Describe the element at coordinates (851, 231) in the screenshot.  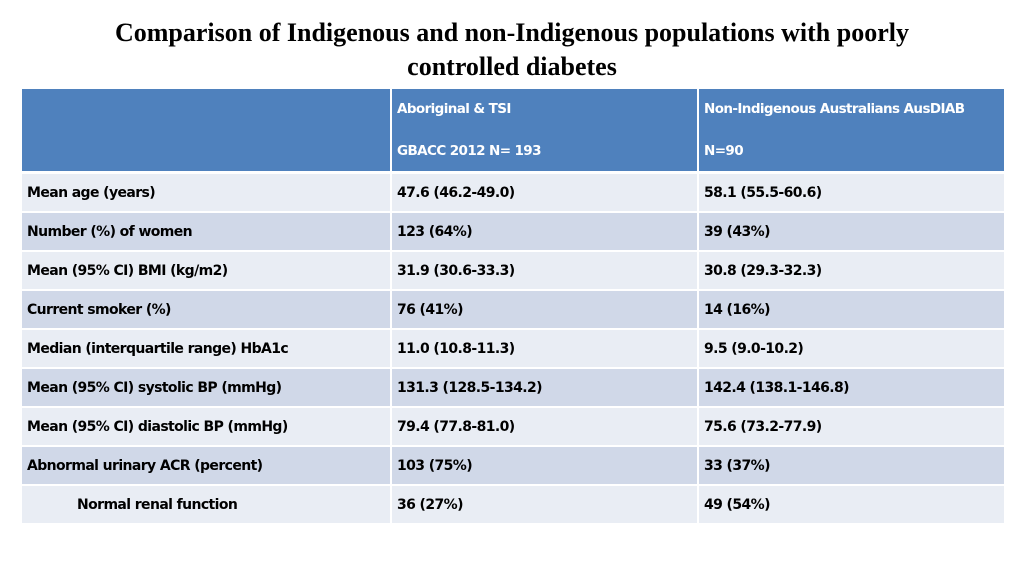
I see `non-indigenous-value: 39 (43%)` at that location.